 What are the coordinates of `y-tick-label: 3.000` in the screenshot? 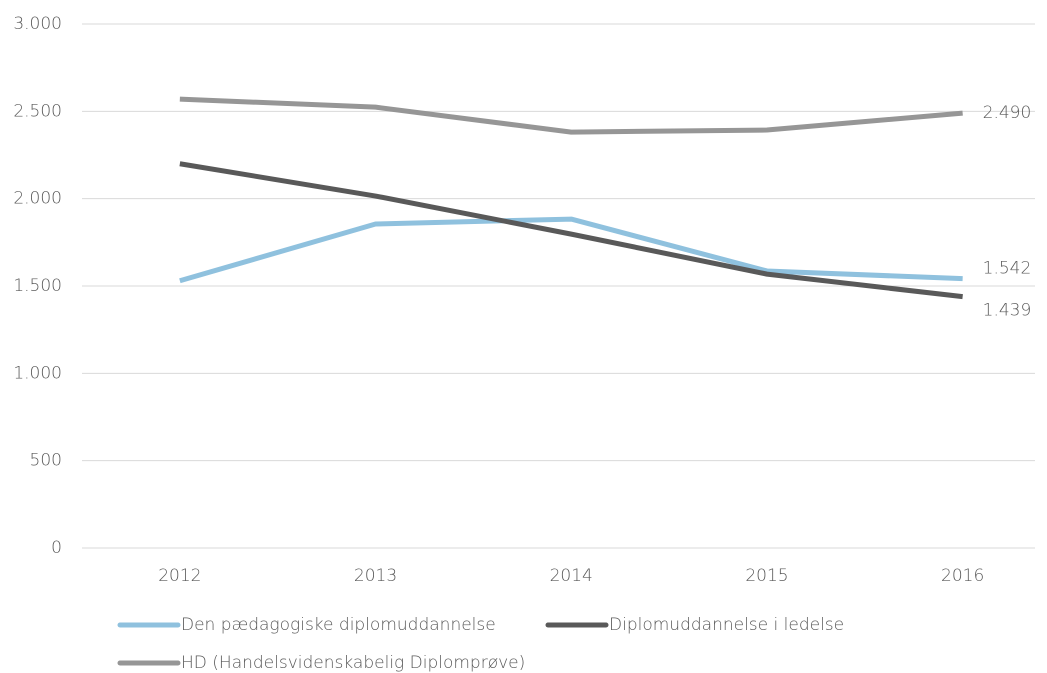 It's located at (37, 24).